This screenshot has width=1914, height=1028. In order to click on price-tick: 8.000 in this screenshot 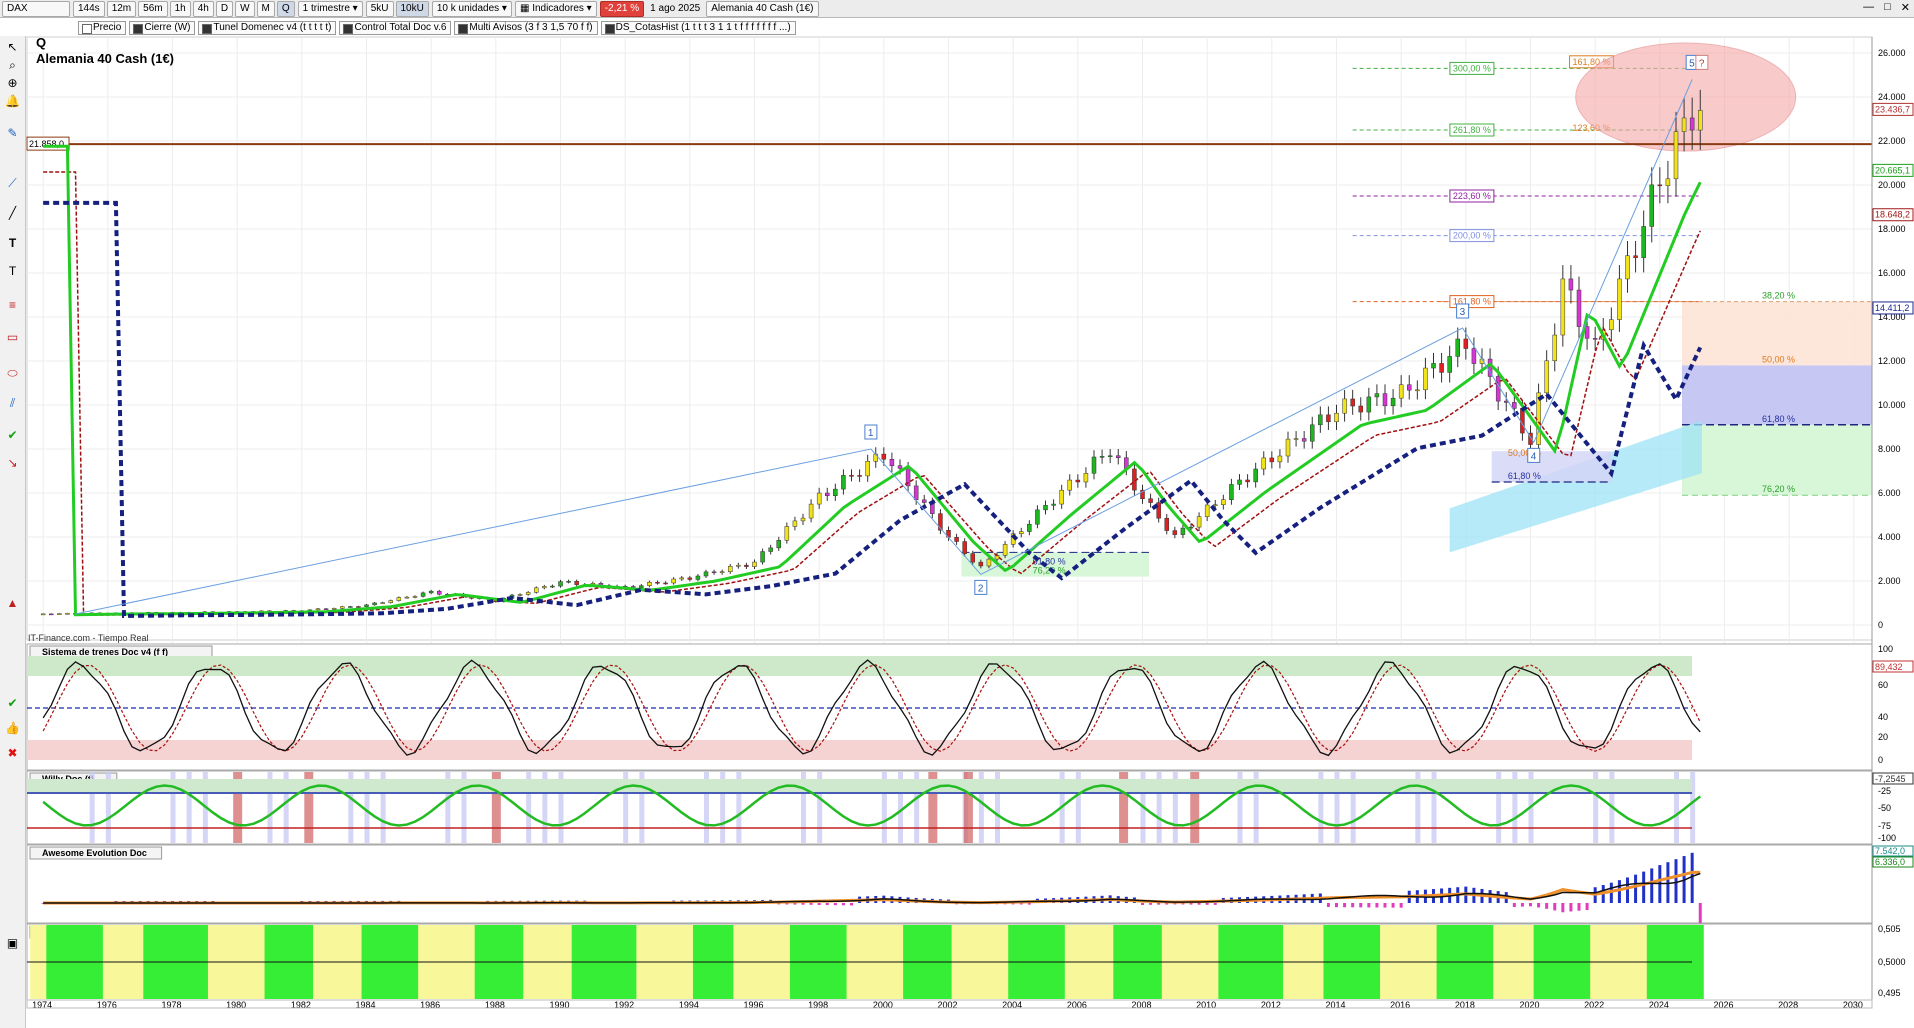, I will do `click(1889, 449)`.